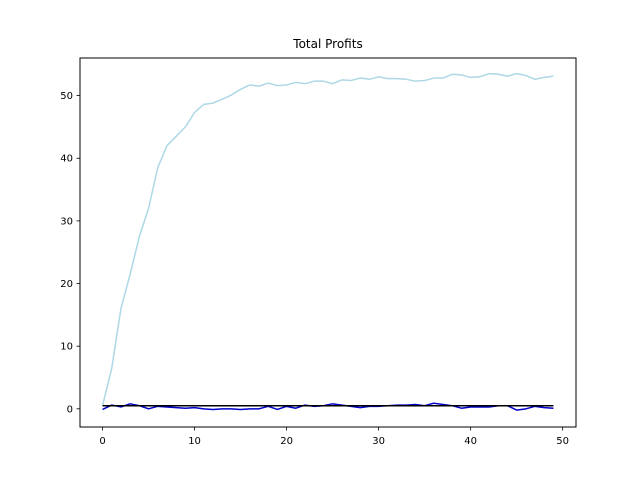  Describe the element at coordinates (327, 44) in the screenshot. I see `chart-title: Total Profits` at that location.